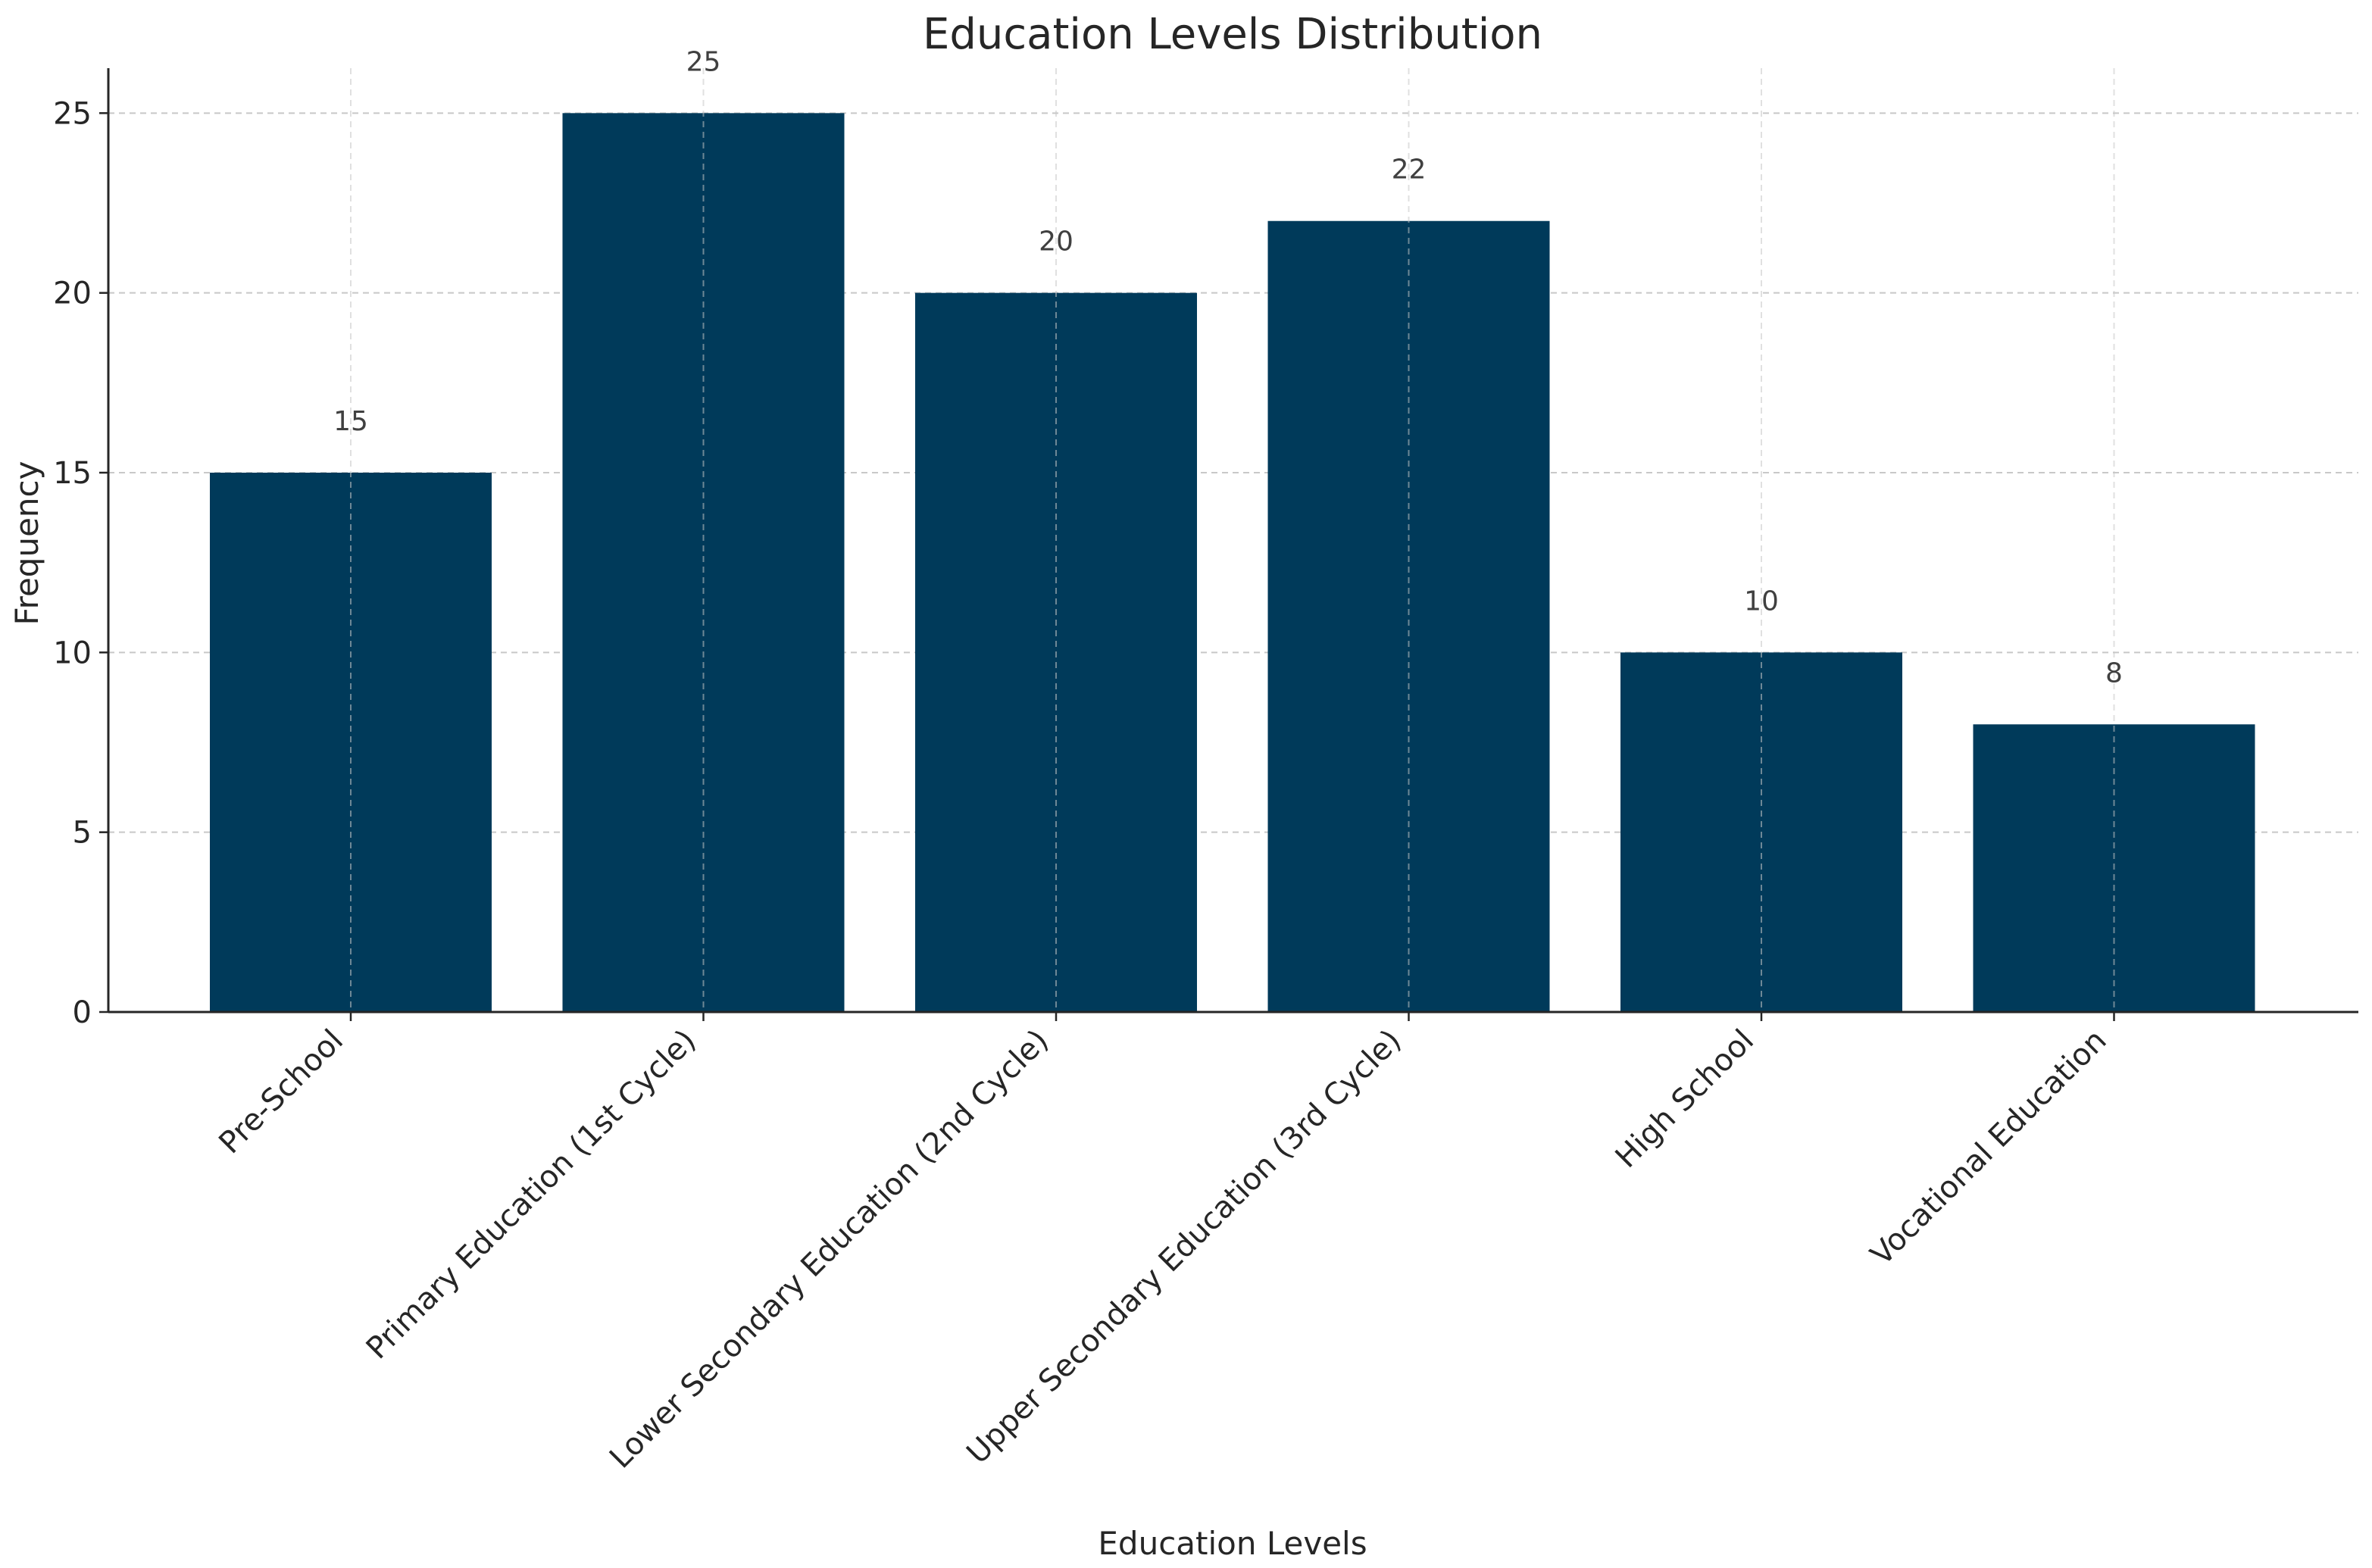  What do you see at coordinates (72, 473) in the screenshot?
I see `y-tick-label: 15` at bounding box center [72, 473].